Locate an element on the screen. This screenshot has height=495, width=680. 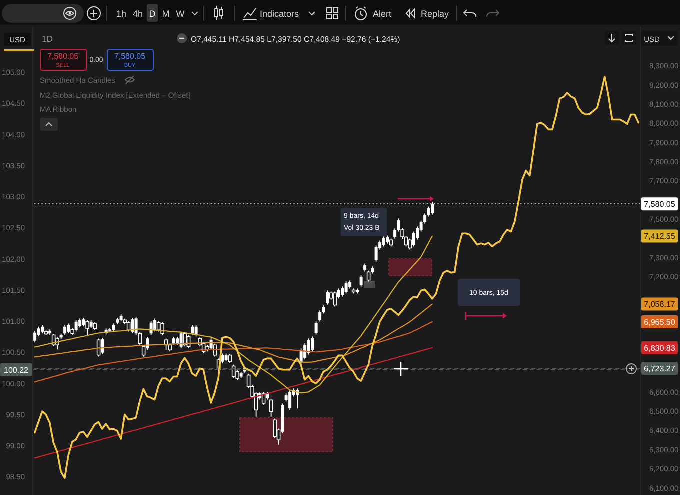
text: 7,058.17 is located at coordinates (660, 305).